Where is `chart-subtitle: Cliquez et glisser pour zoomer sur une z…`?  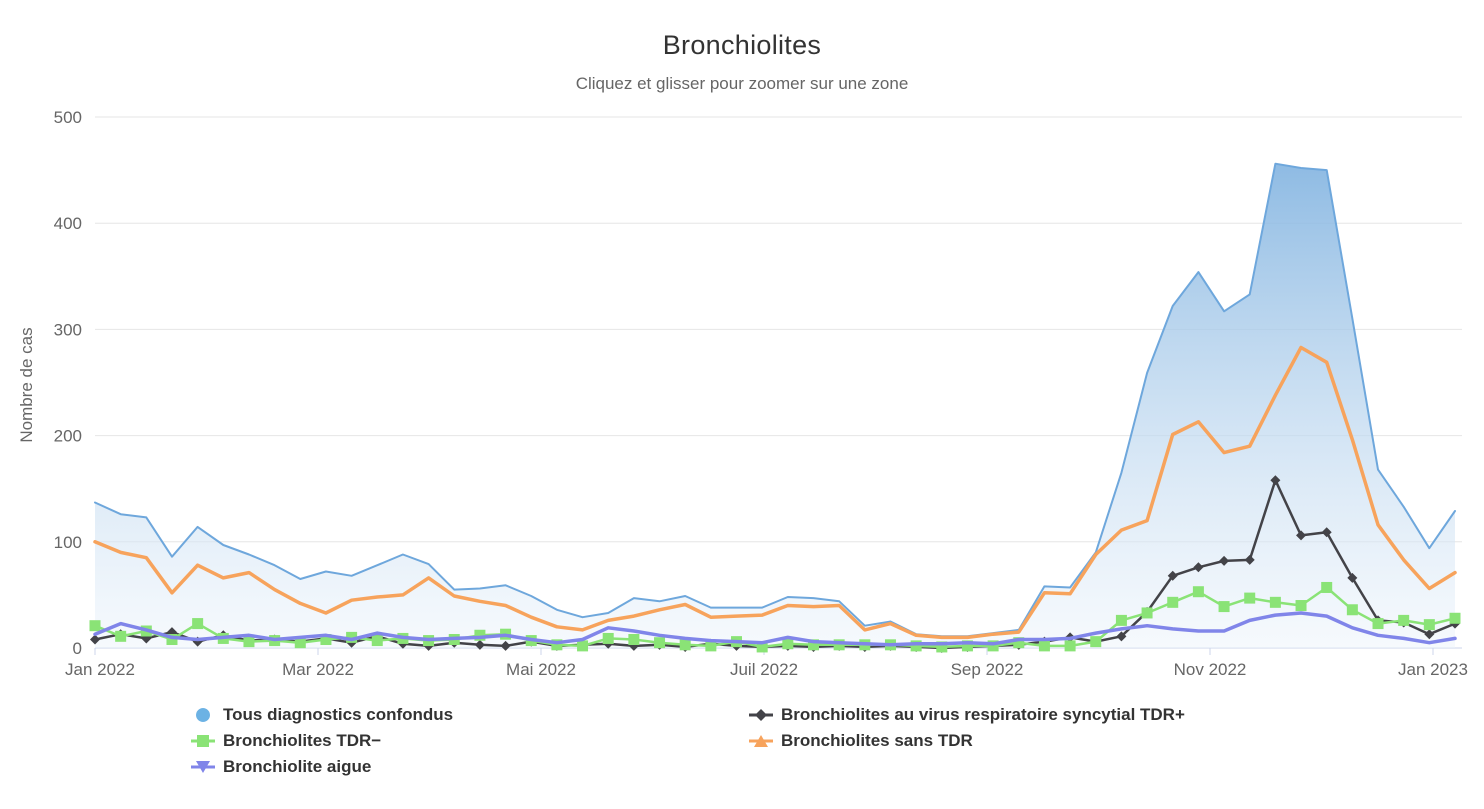
chart-subtitle: Cliquez et glisser pour zoomer sur une z… is located at coordinates (742, 83).